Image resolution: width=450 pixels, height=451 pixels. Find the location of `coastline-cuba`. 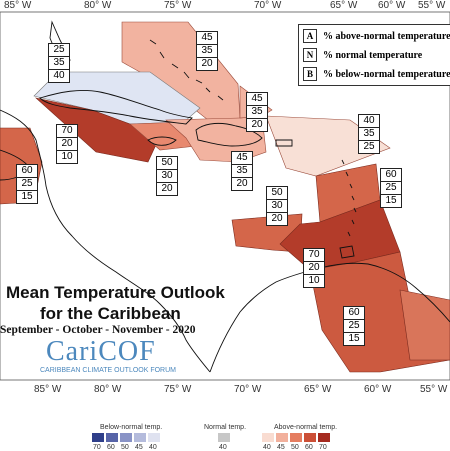

coastline-cuba is located at coordinates (116, 107).